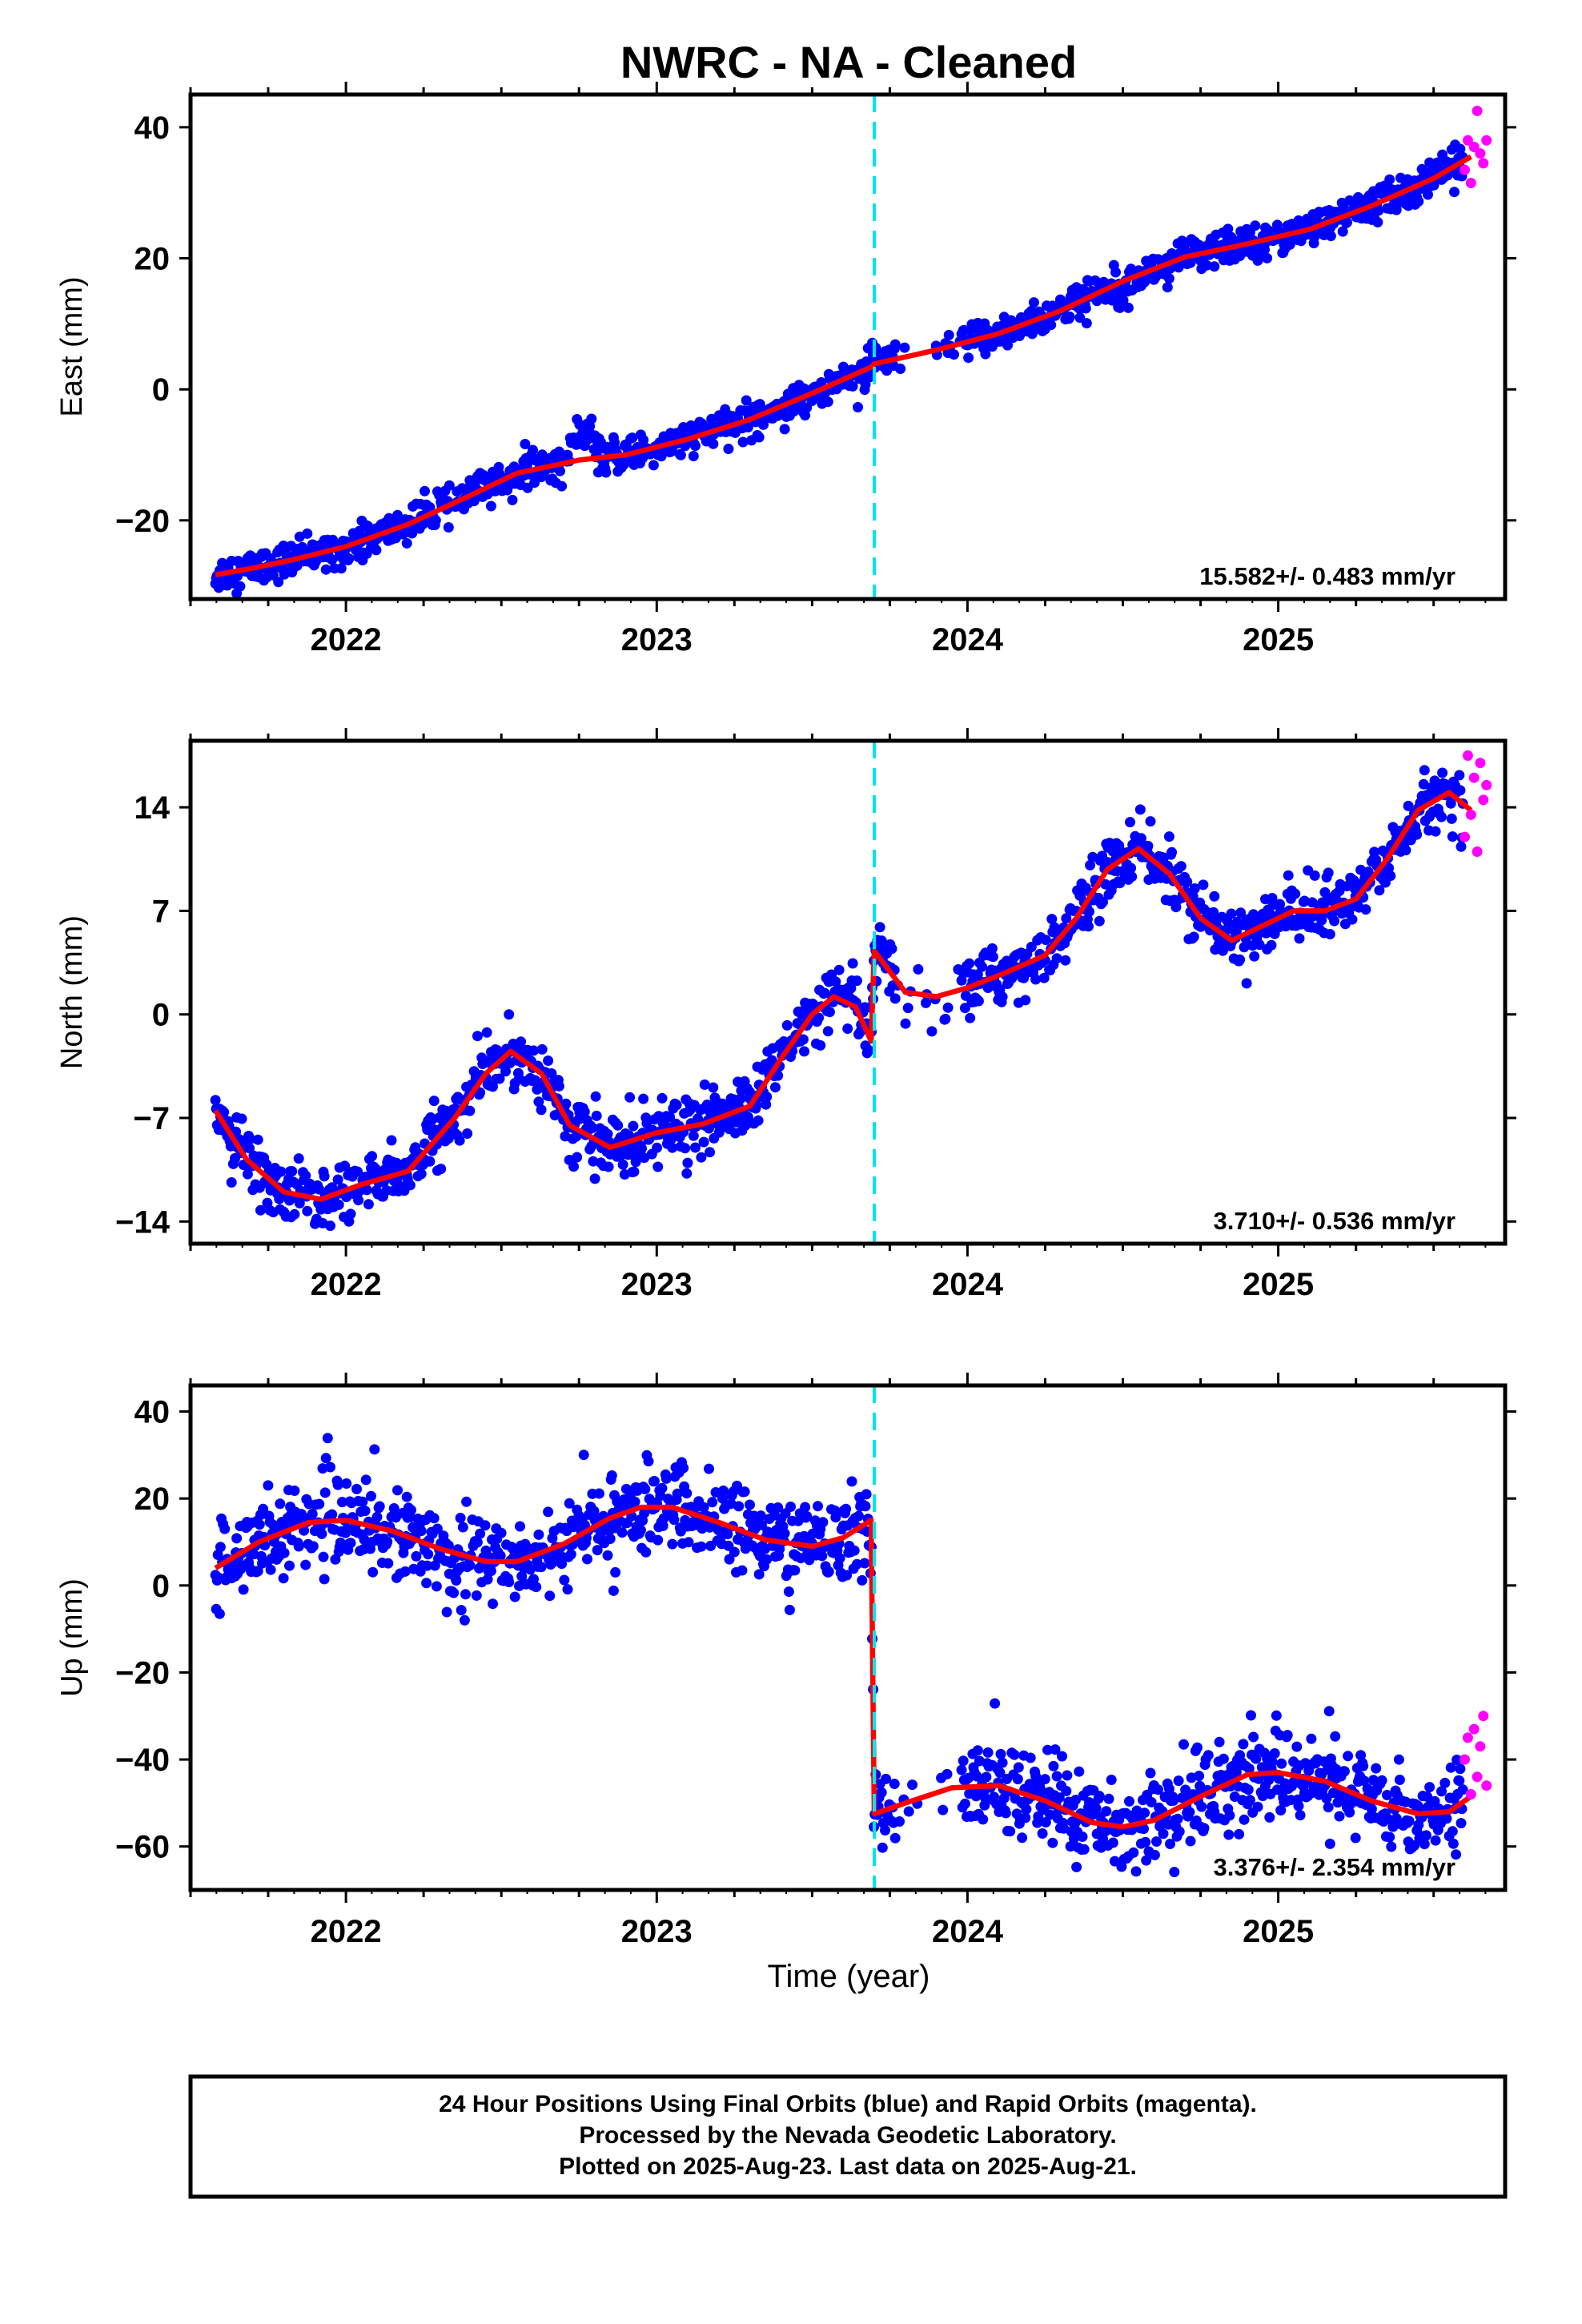 The height and width of the screenshot is (2324, 1582). Describe the element at coordinates (657, 1284) in the screenshot. I see `x-tick-label: 2023` at that location.